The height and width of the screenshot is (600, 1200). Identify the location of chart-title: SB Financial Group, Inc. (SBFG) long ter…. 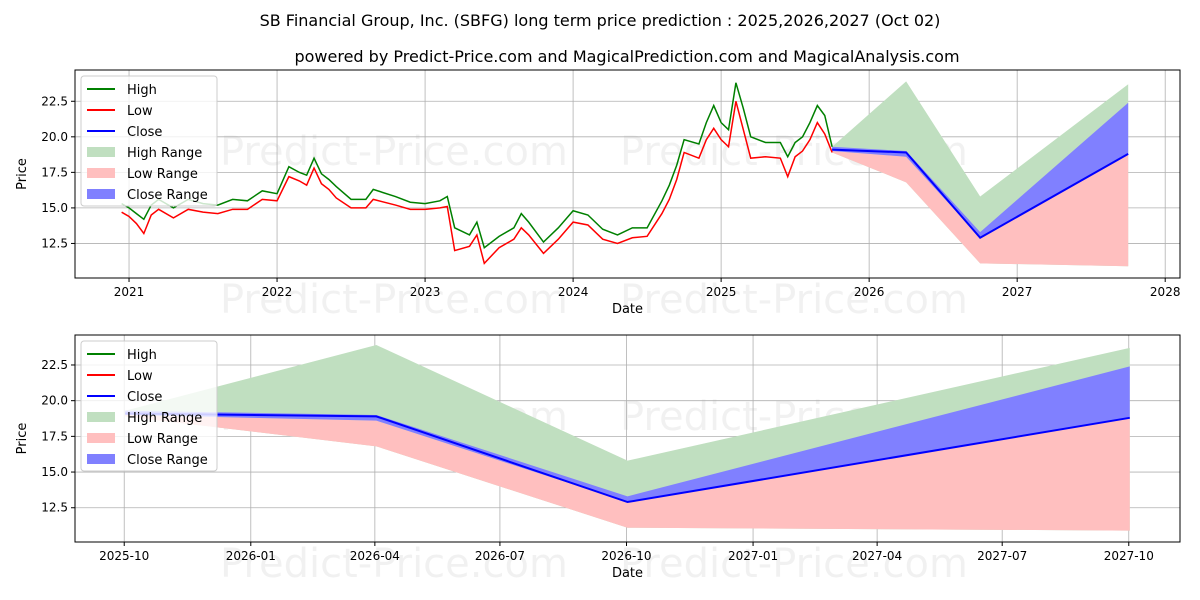
(600, 20).